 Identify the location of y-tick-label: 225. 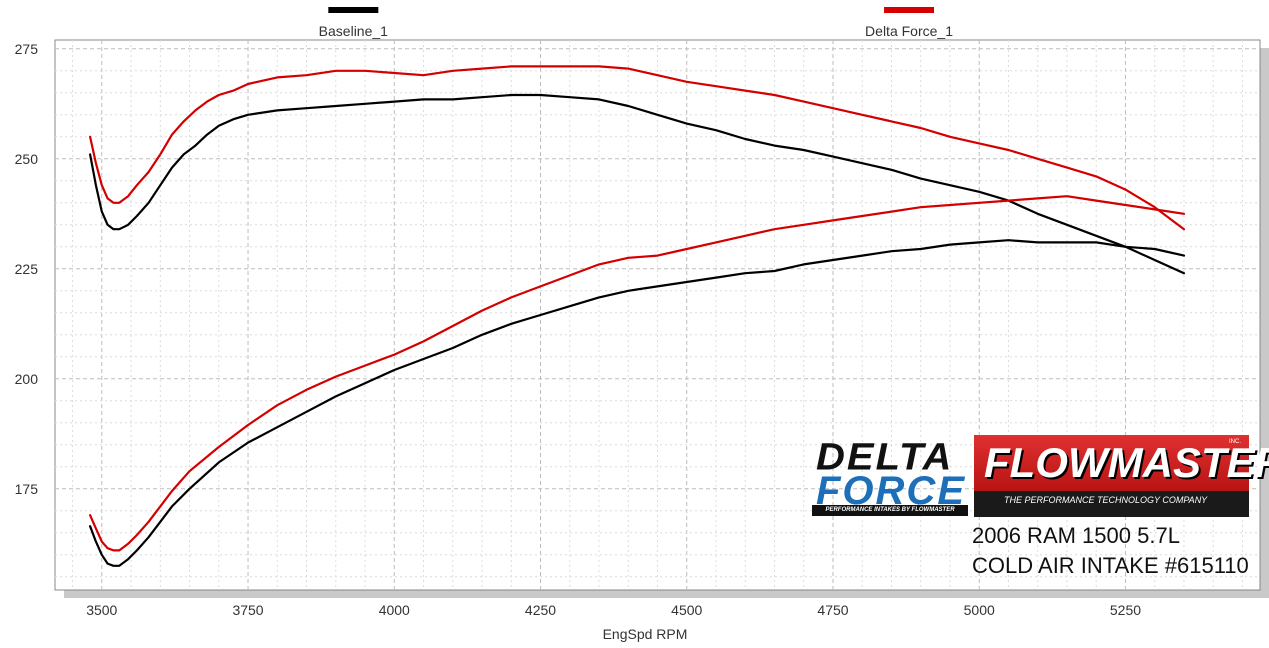
(27, 269).